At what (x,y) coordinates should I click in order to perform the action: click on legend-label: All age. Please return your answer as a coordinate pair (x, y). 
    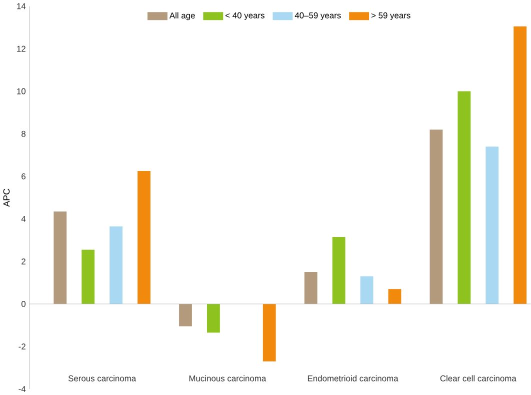
    Looking at the image, I should click on (182, 16).